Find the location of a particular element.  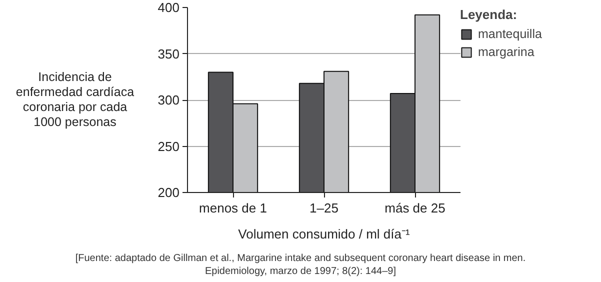

y-tick-label: 200 is located at coordinates (169, 192).